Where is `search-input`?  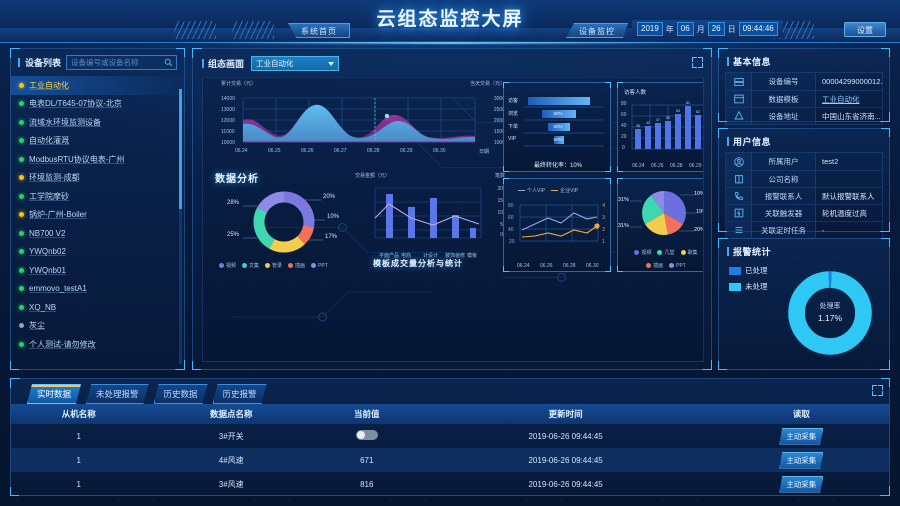
search-input is located at coordinates (121, 62).